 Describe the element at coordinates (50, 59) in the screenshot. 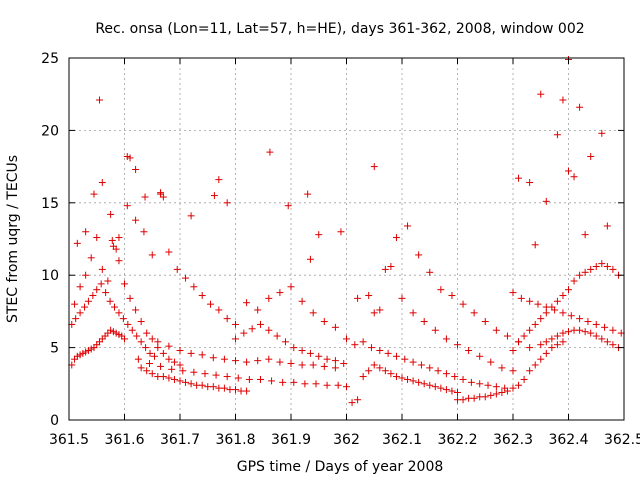

I see `y-tick-label: 25` at that location.